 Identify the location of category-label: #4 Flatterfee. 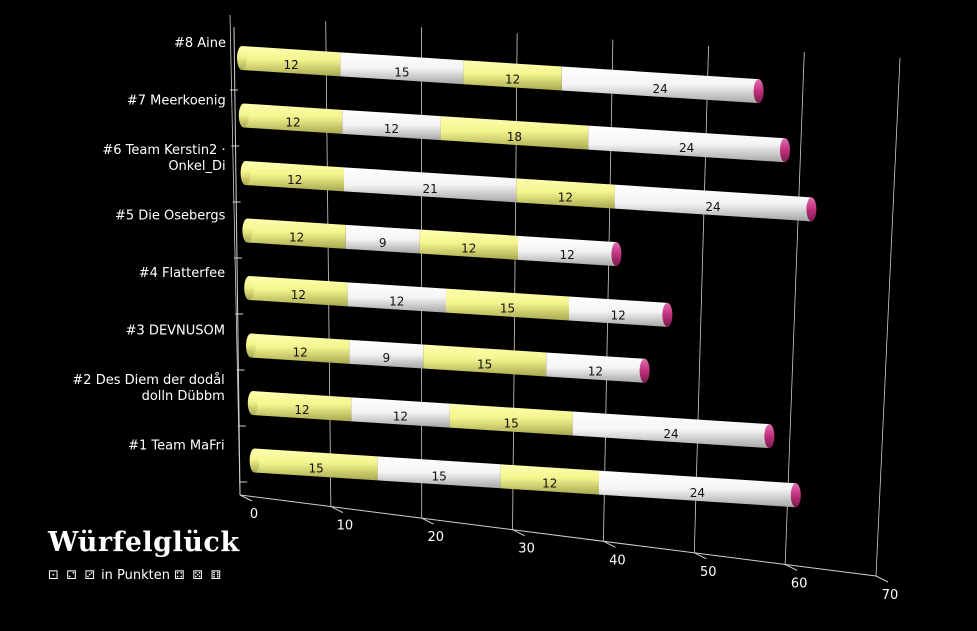
(182, 273).